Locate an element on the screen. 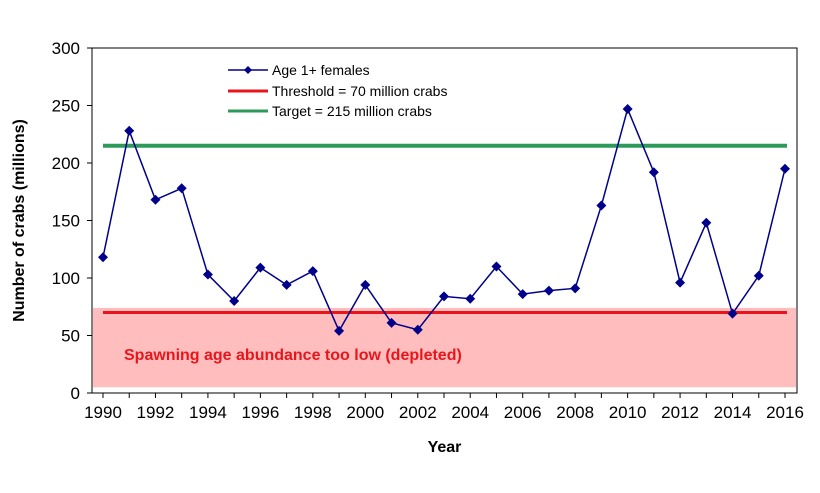  y-axis-title: Number of crabs (millions) is located at coordinates (19, 220).